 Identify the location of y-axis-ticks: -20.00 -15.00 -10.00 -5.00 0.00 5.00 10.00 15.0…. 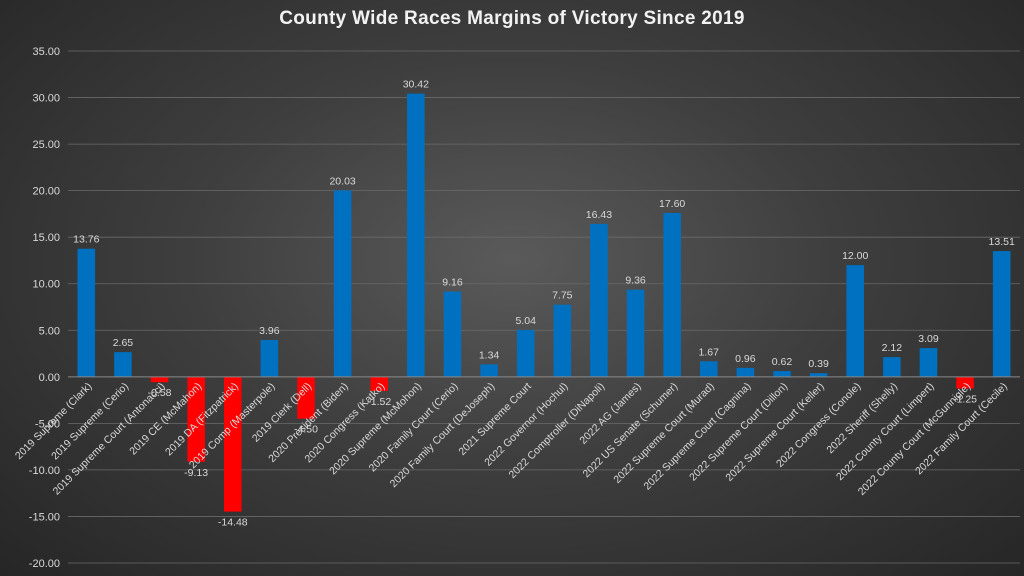
(44, 308).